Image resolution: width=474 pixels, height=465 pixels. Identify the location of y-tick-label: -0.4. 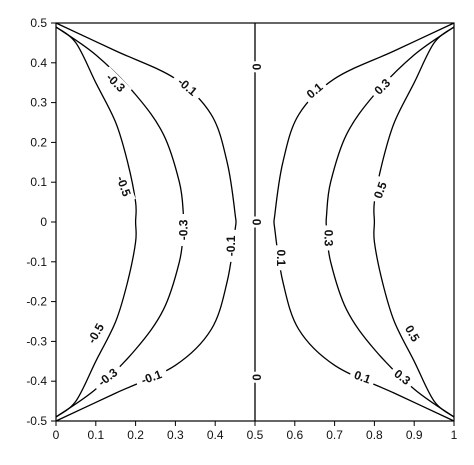
(36, 381).